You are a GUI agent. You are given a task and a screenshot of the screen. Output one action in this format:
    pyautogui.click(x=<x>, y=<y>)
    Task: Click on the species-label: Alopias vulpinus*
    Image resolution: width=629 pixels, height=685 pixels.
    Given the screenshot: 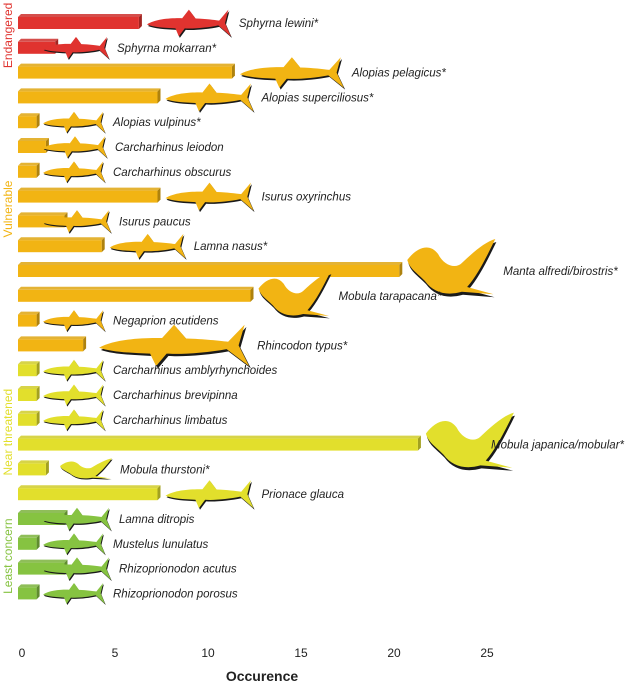 What is the action you would take?
    pyautogui.click(x=156, y=123)
    